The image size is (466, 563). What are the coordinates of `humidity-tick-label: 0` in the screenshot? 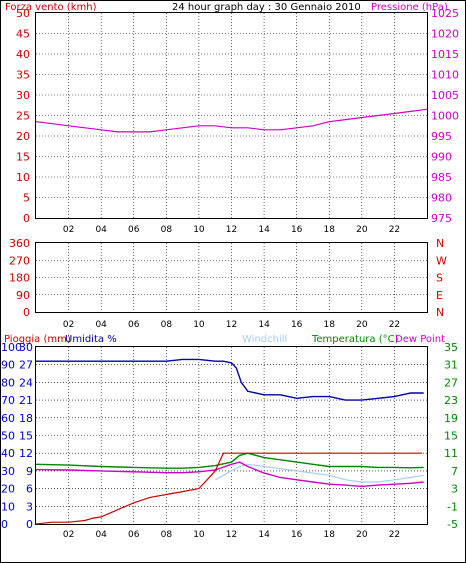 It's located at (4, 524).